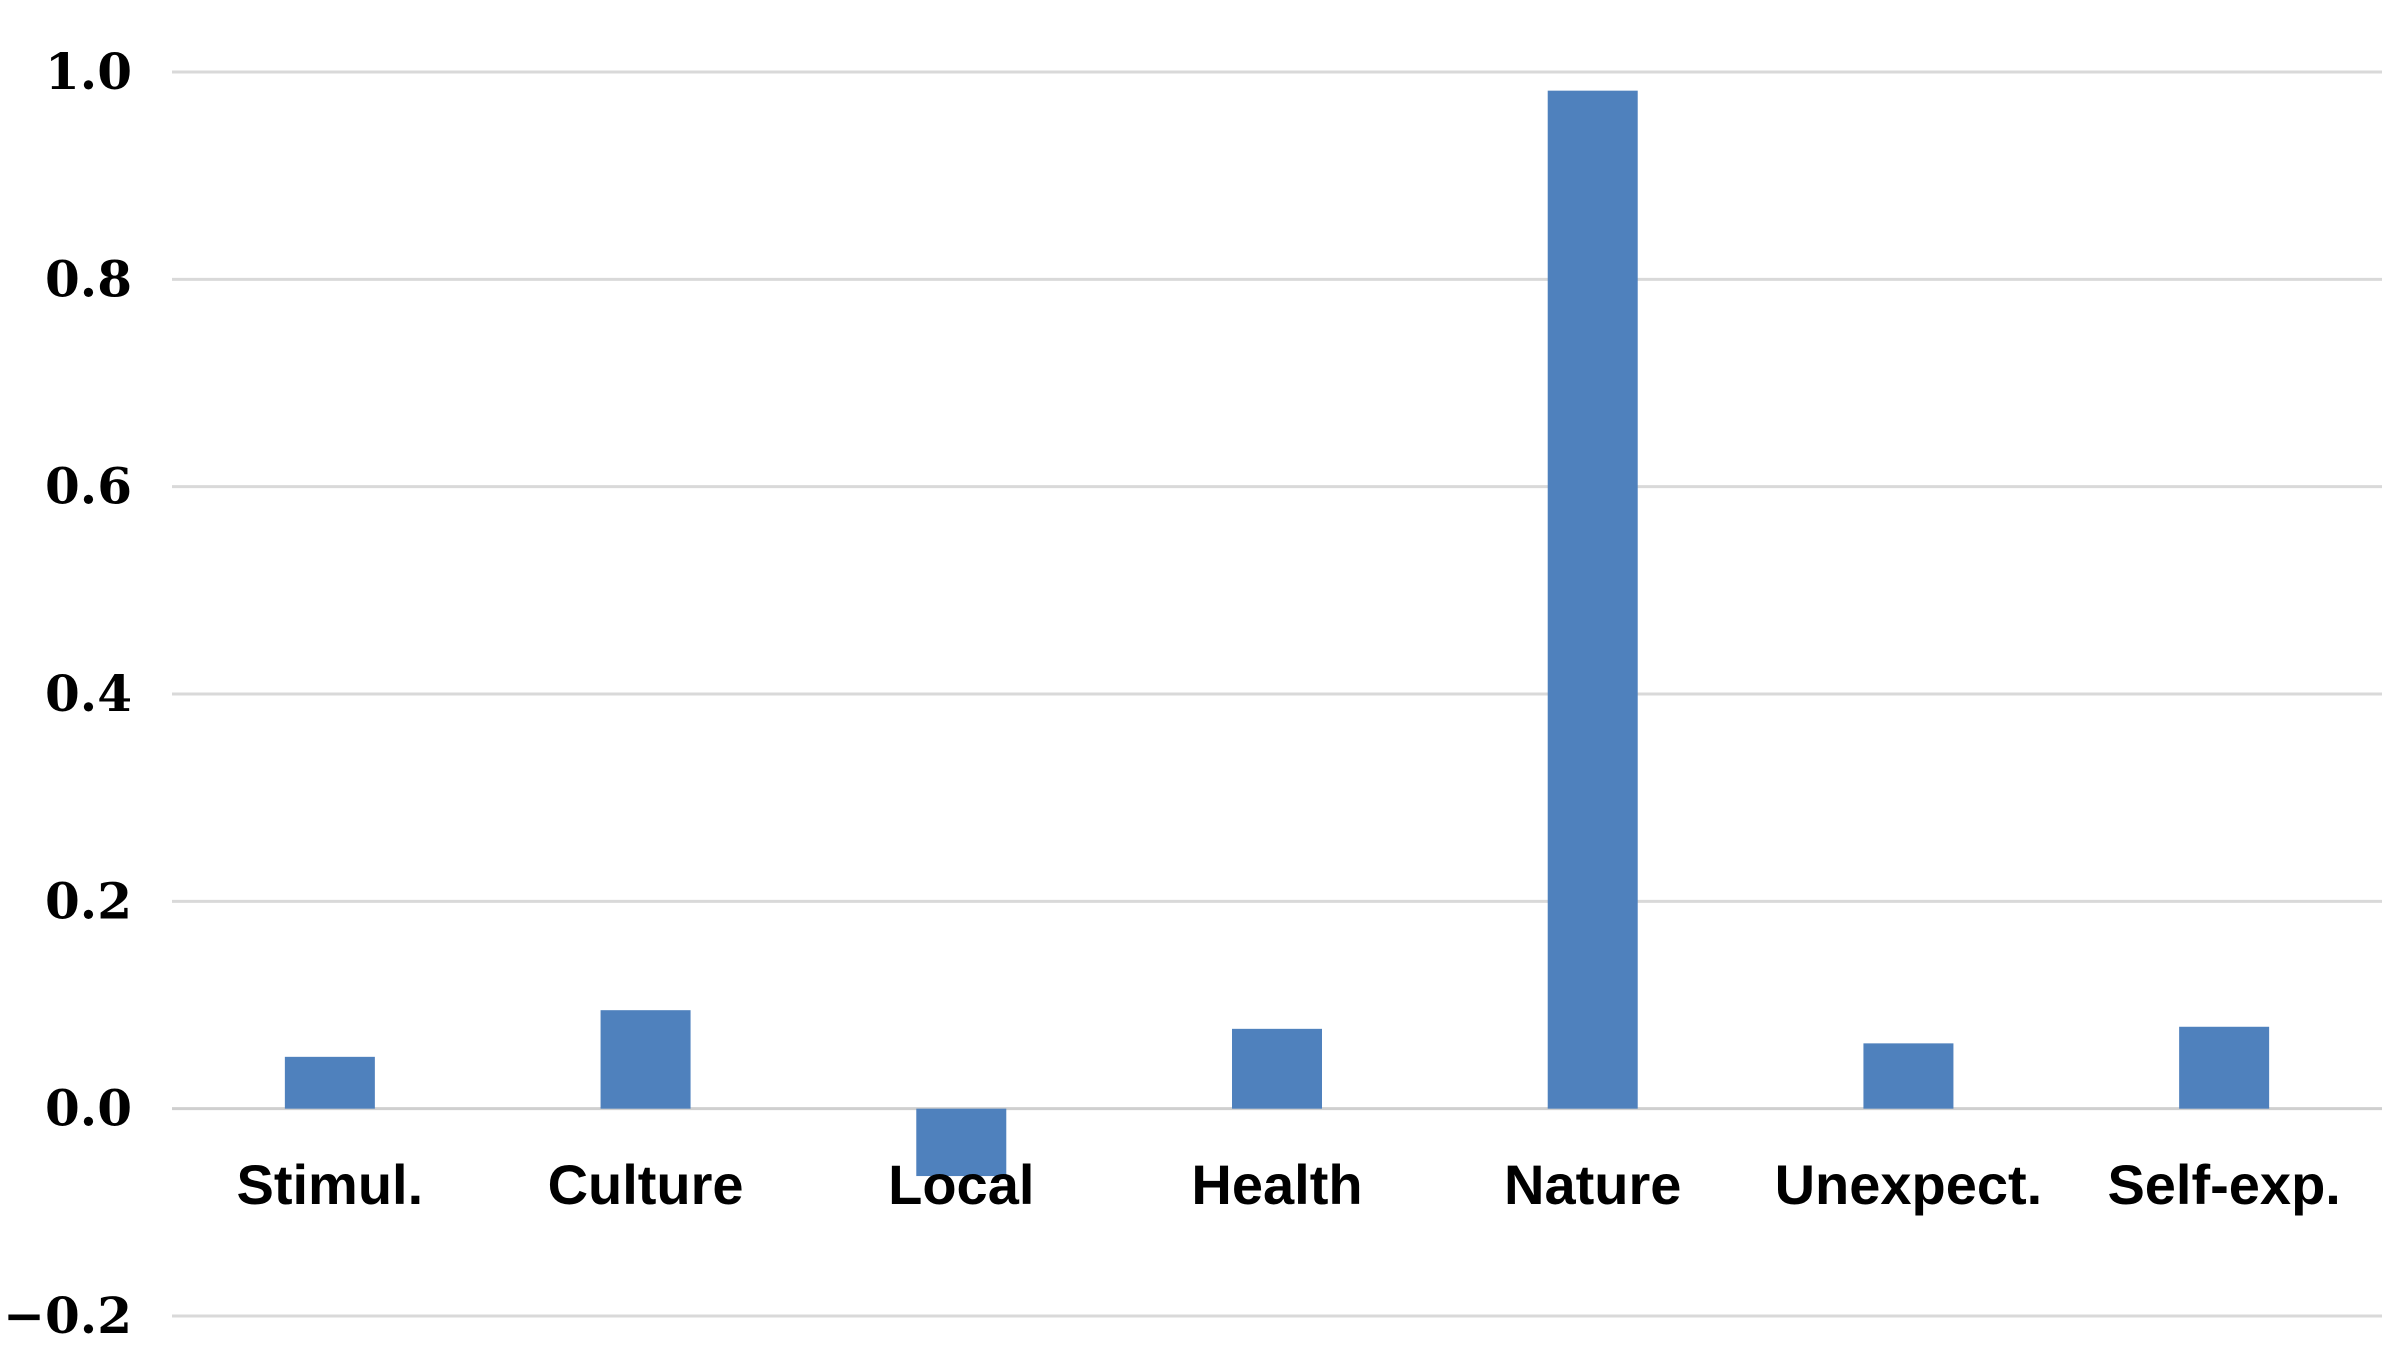 The image size is (2382, 1346). What do you see at coordinates (88, 278) in the screenshot?
I see `y-tick-label: 0.8` at bounding box center [88, 278].